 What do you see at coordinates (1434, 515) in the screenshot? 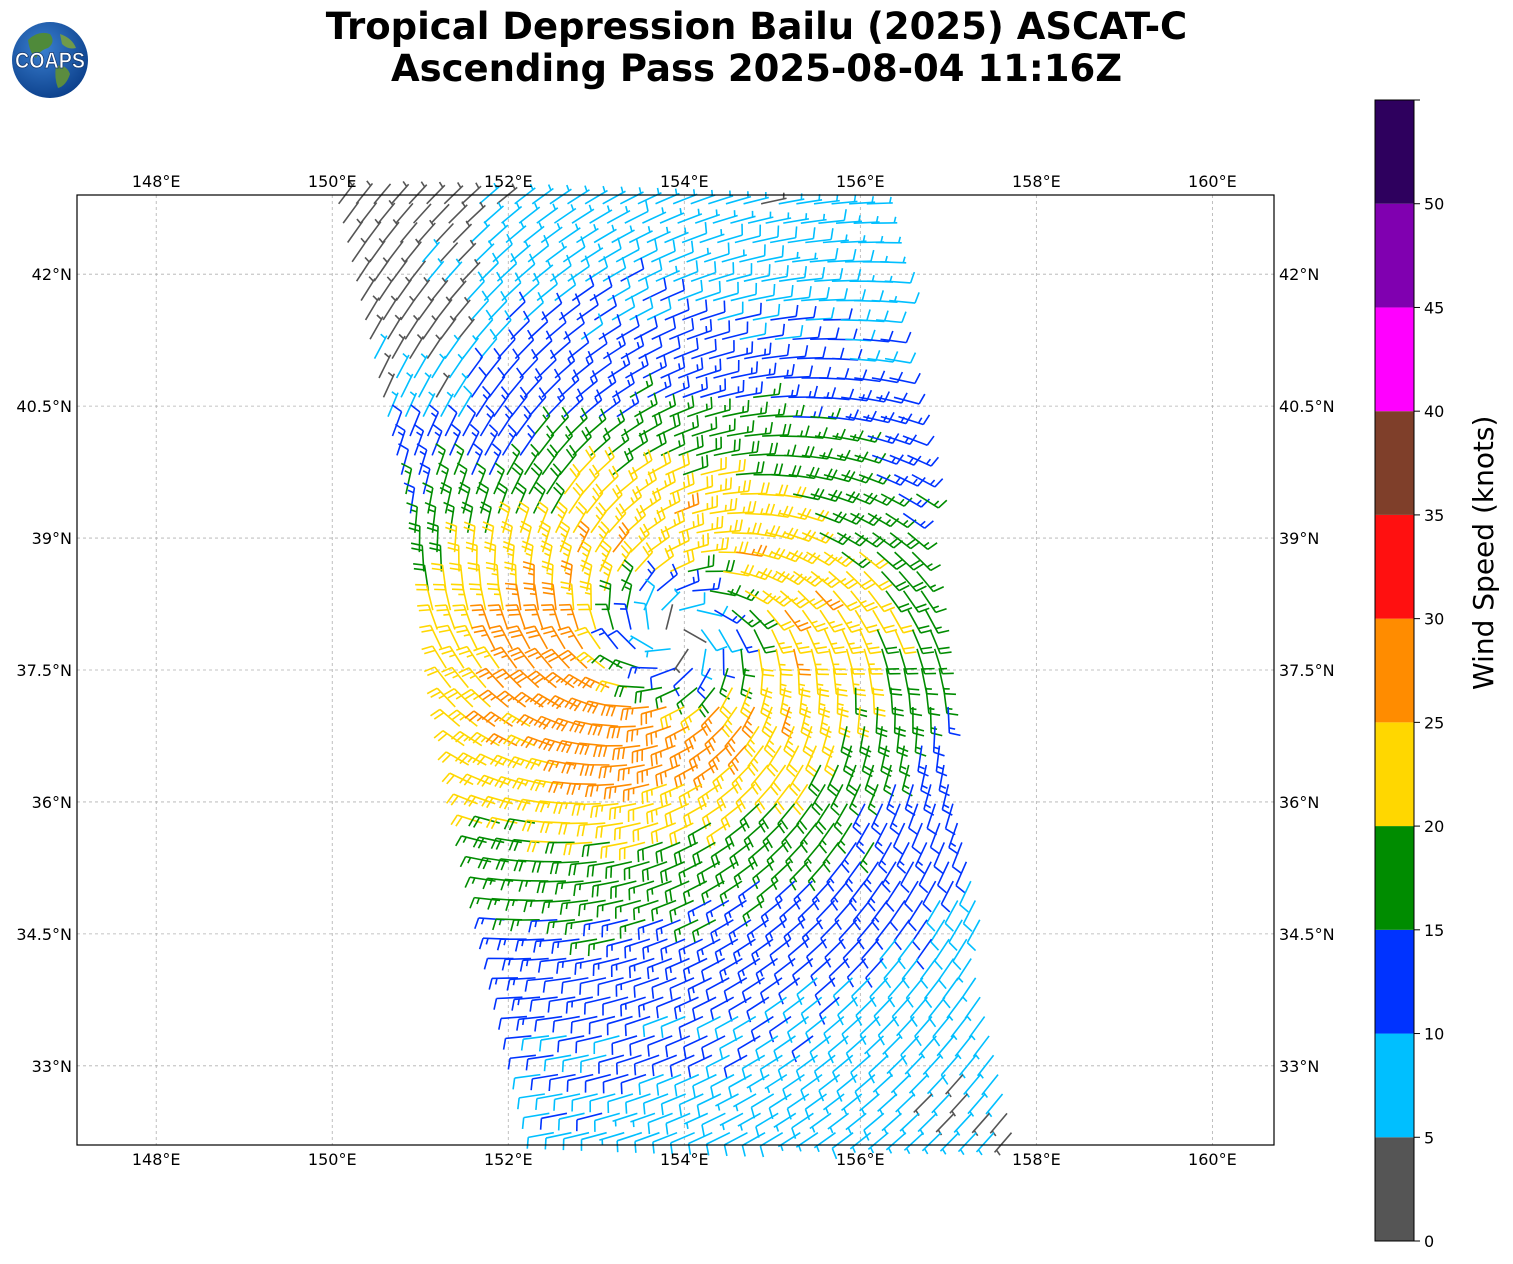
I see `colorbar-tick-label: 35` at bounding box center [1434, 515].